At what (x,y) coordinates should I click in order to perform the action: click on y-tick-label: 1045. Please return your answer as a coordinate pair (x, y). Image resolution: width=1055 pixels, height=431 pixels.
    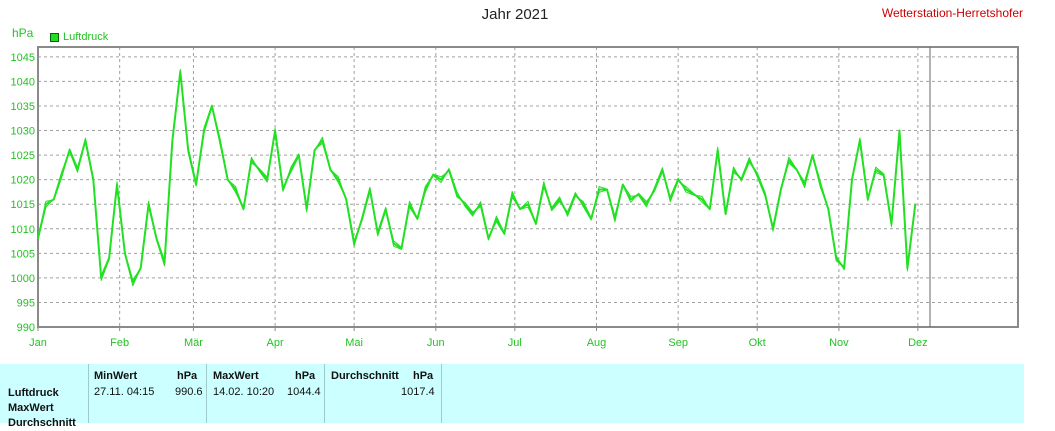
    Looking at the image, I should click on (23, 58).